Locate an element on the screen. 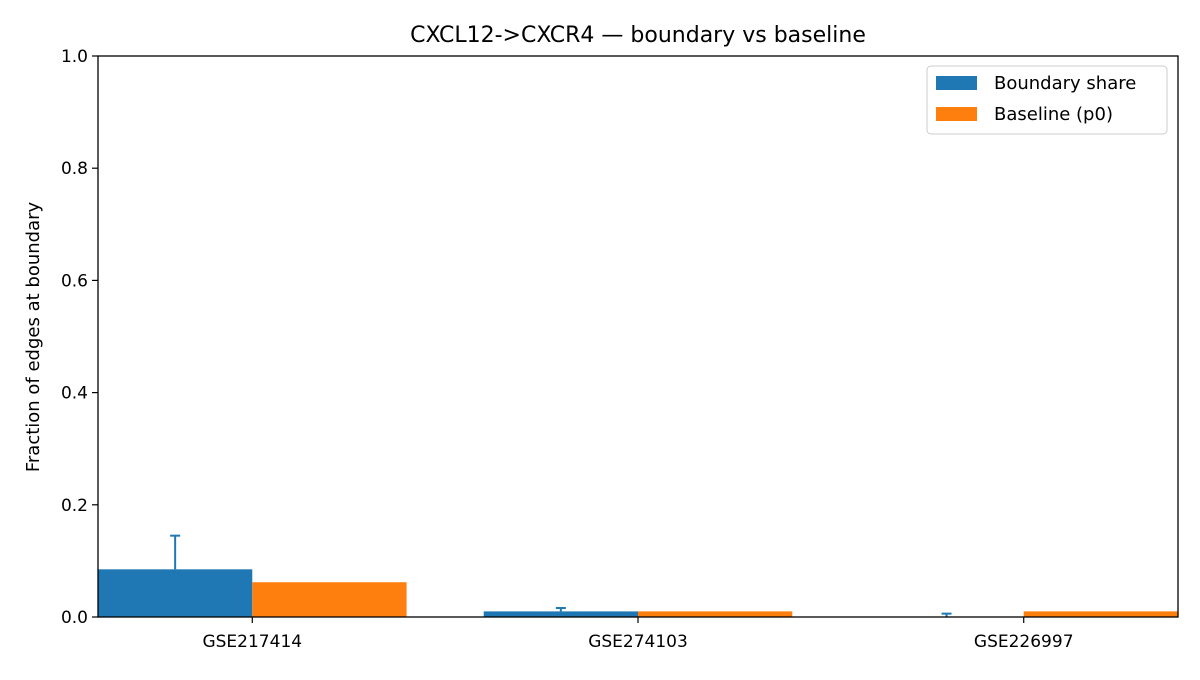 The image size is (1200, 680). legend-label-0: Boundary share is located at coordinates (1065, 83).